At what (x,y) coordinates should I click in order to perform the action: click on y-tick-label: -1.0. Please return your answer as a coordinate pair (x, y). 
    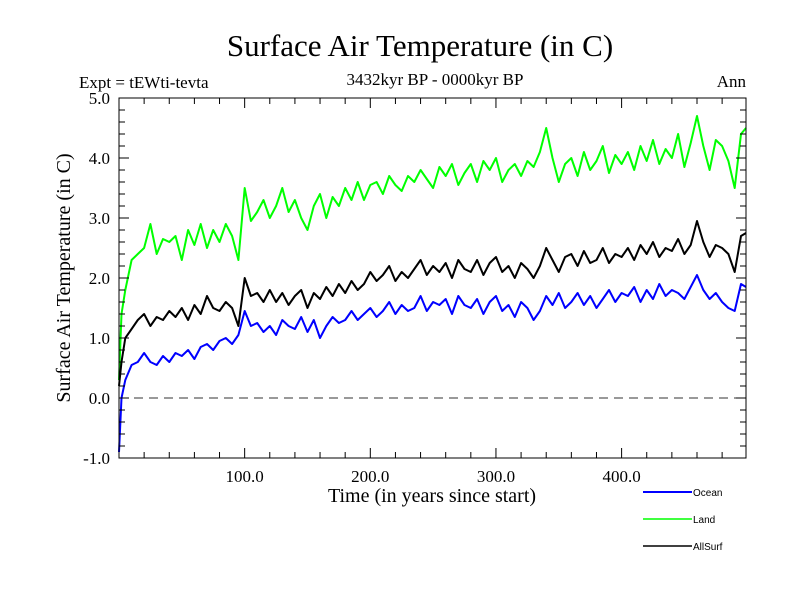
    Looking at the image, I should click on (96, 458).